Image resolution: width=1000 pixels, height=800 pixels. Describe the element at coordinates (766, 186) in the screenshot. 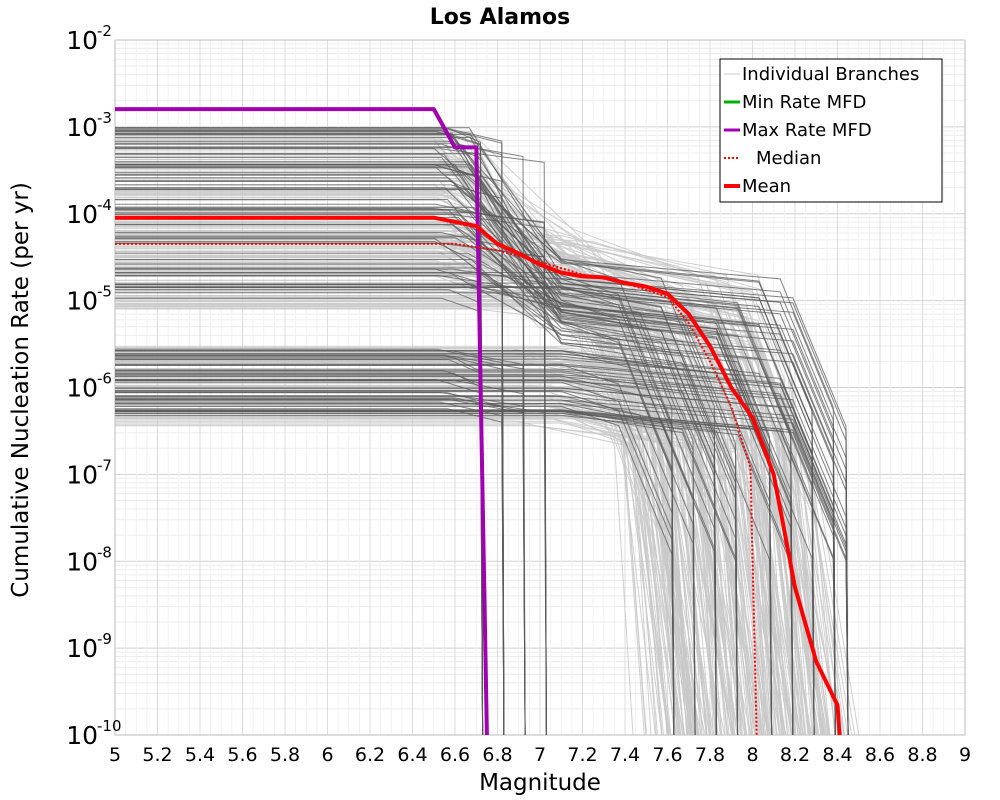

I see `legend-label: Mean` at that location.